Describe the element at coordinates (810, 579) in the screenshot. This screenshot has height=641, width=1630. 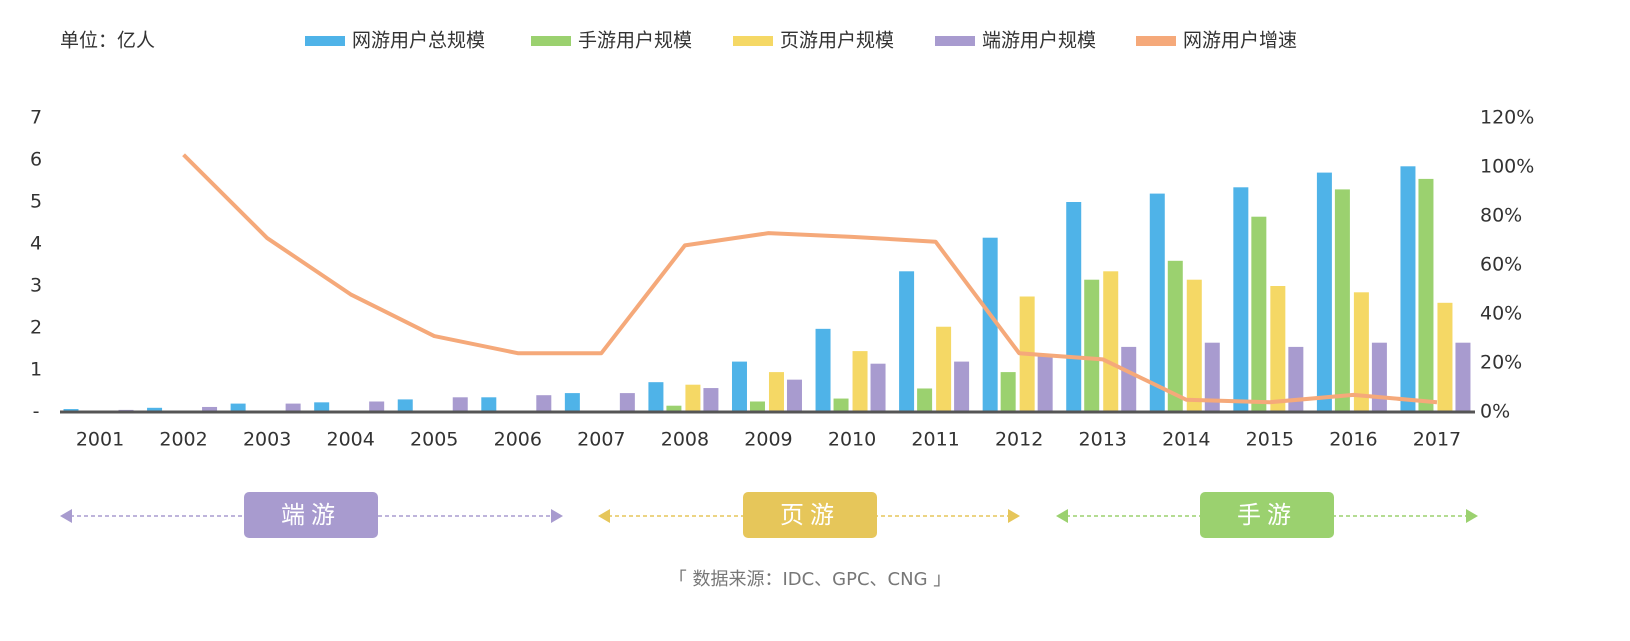
I see `source: 「 数据来源：IDC、GPC、CNG 」` at that location.